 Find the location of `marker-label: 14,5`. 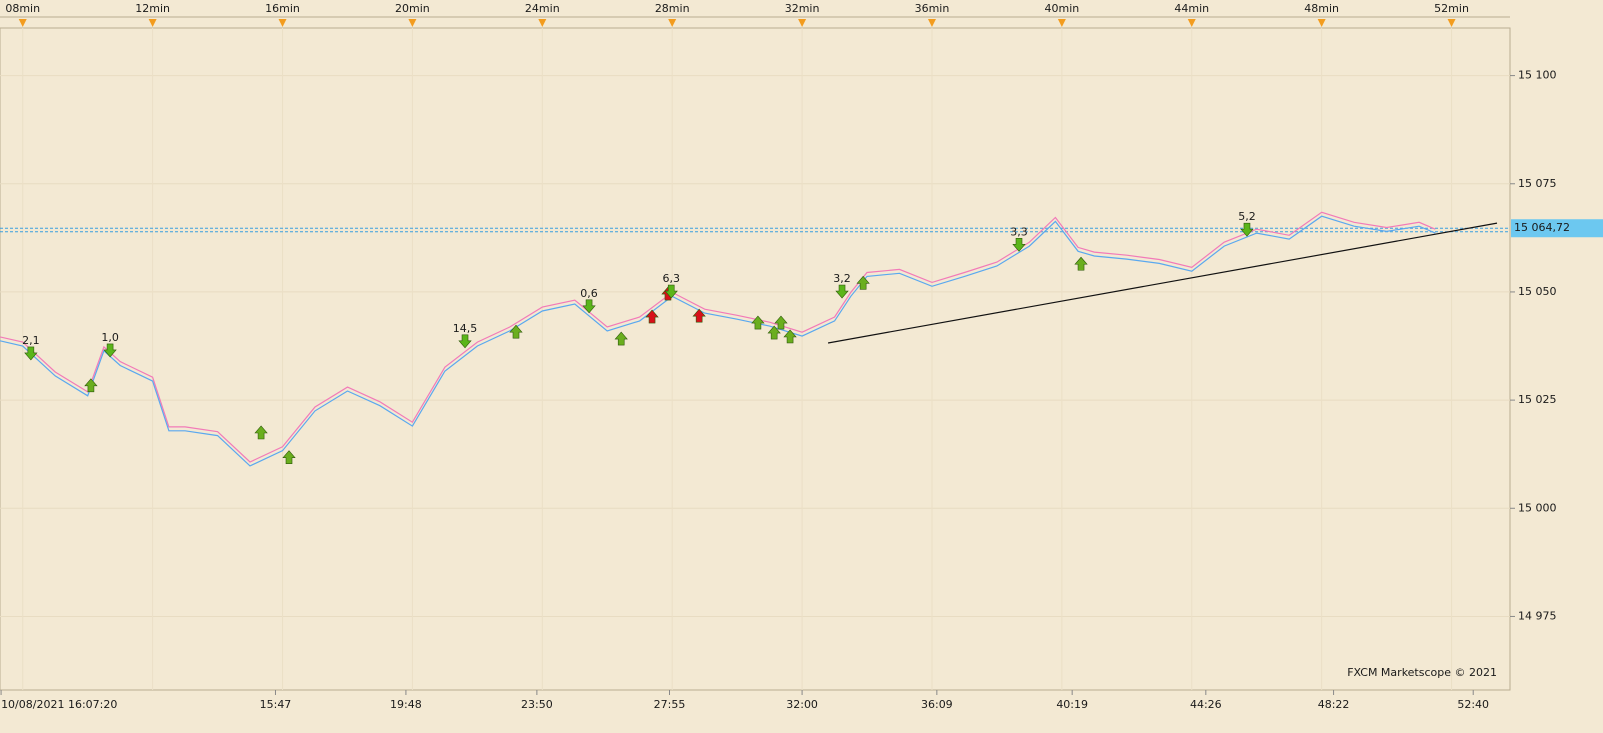

marker-label: 14,5 is located at coordinates (465, 328).